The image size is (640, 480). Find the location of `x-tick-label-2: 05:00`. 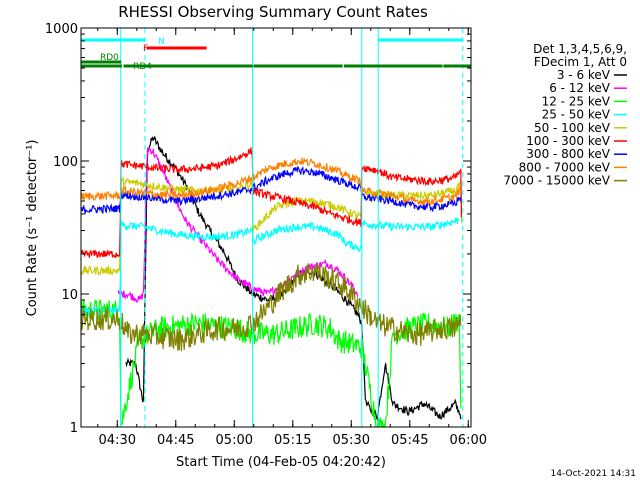

x-tick-label-2: 05:00 is located at coordinates (234, 440).